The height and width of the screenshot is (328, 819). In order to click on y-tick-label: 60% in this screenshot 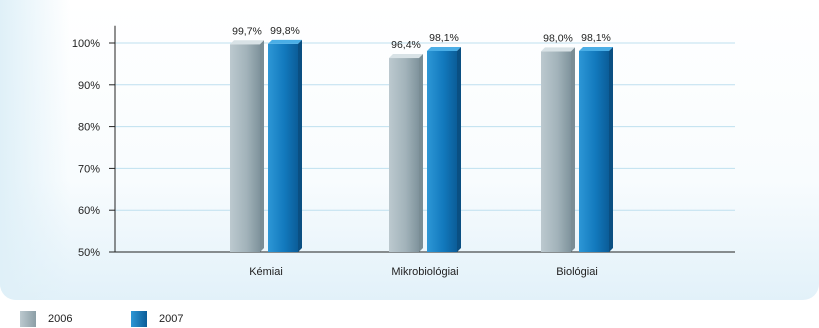, I will do `click(89, 211)`.